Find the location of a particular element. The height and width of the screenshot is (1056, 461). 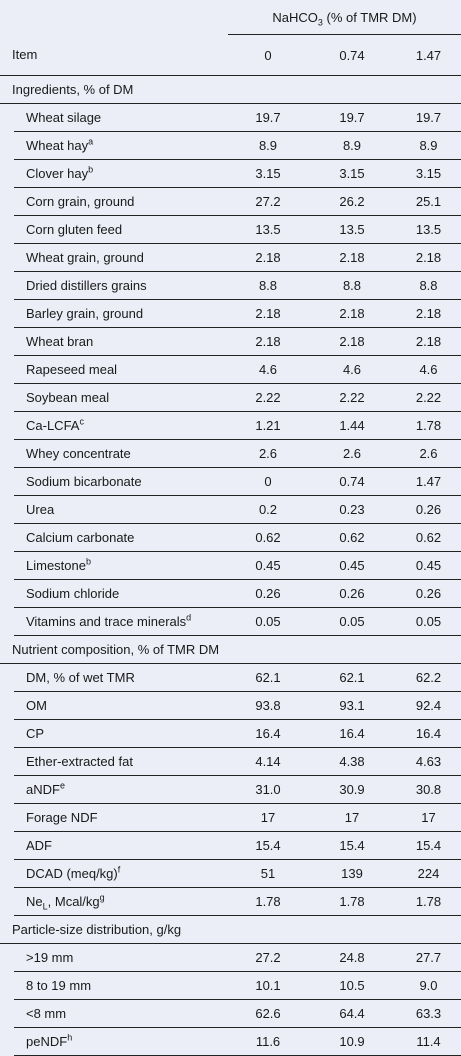

data-row: Barley grain, ground 2.18 2.18 2.18 is located at coordinates (230, 313).